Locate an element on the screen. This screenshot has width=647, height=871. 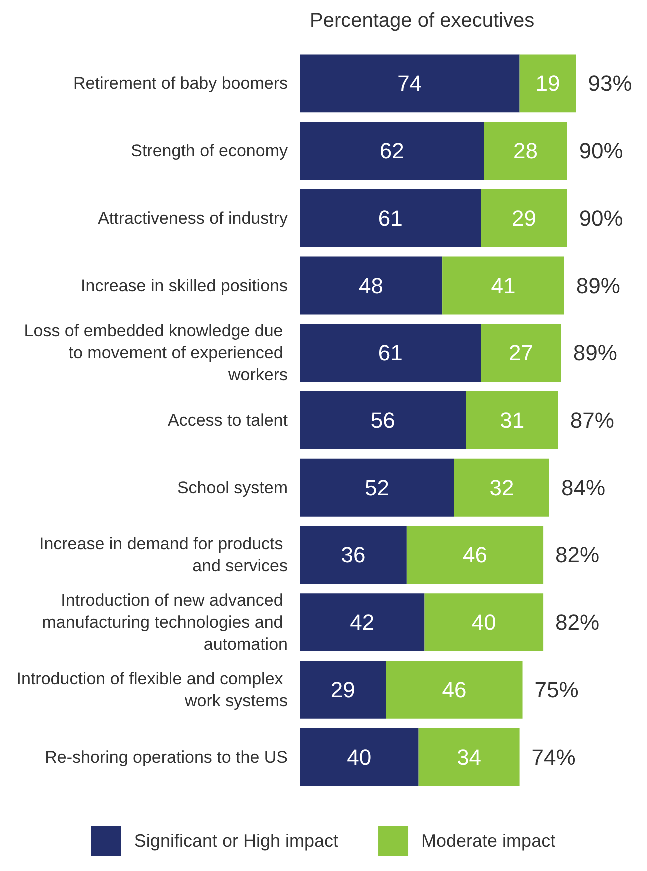
total-label: 87% is located at coordinates (592, 420).